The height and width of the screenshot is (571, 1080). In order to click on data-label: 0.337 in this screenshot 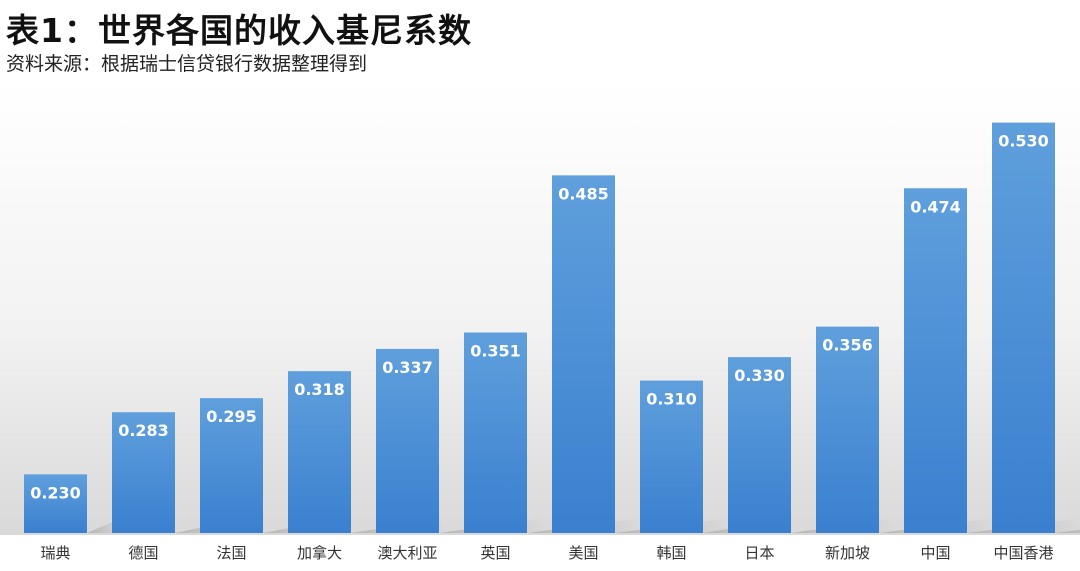, I will do `click(407, 367)`.